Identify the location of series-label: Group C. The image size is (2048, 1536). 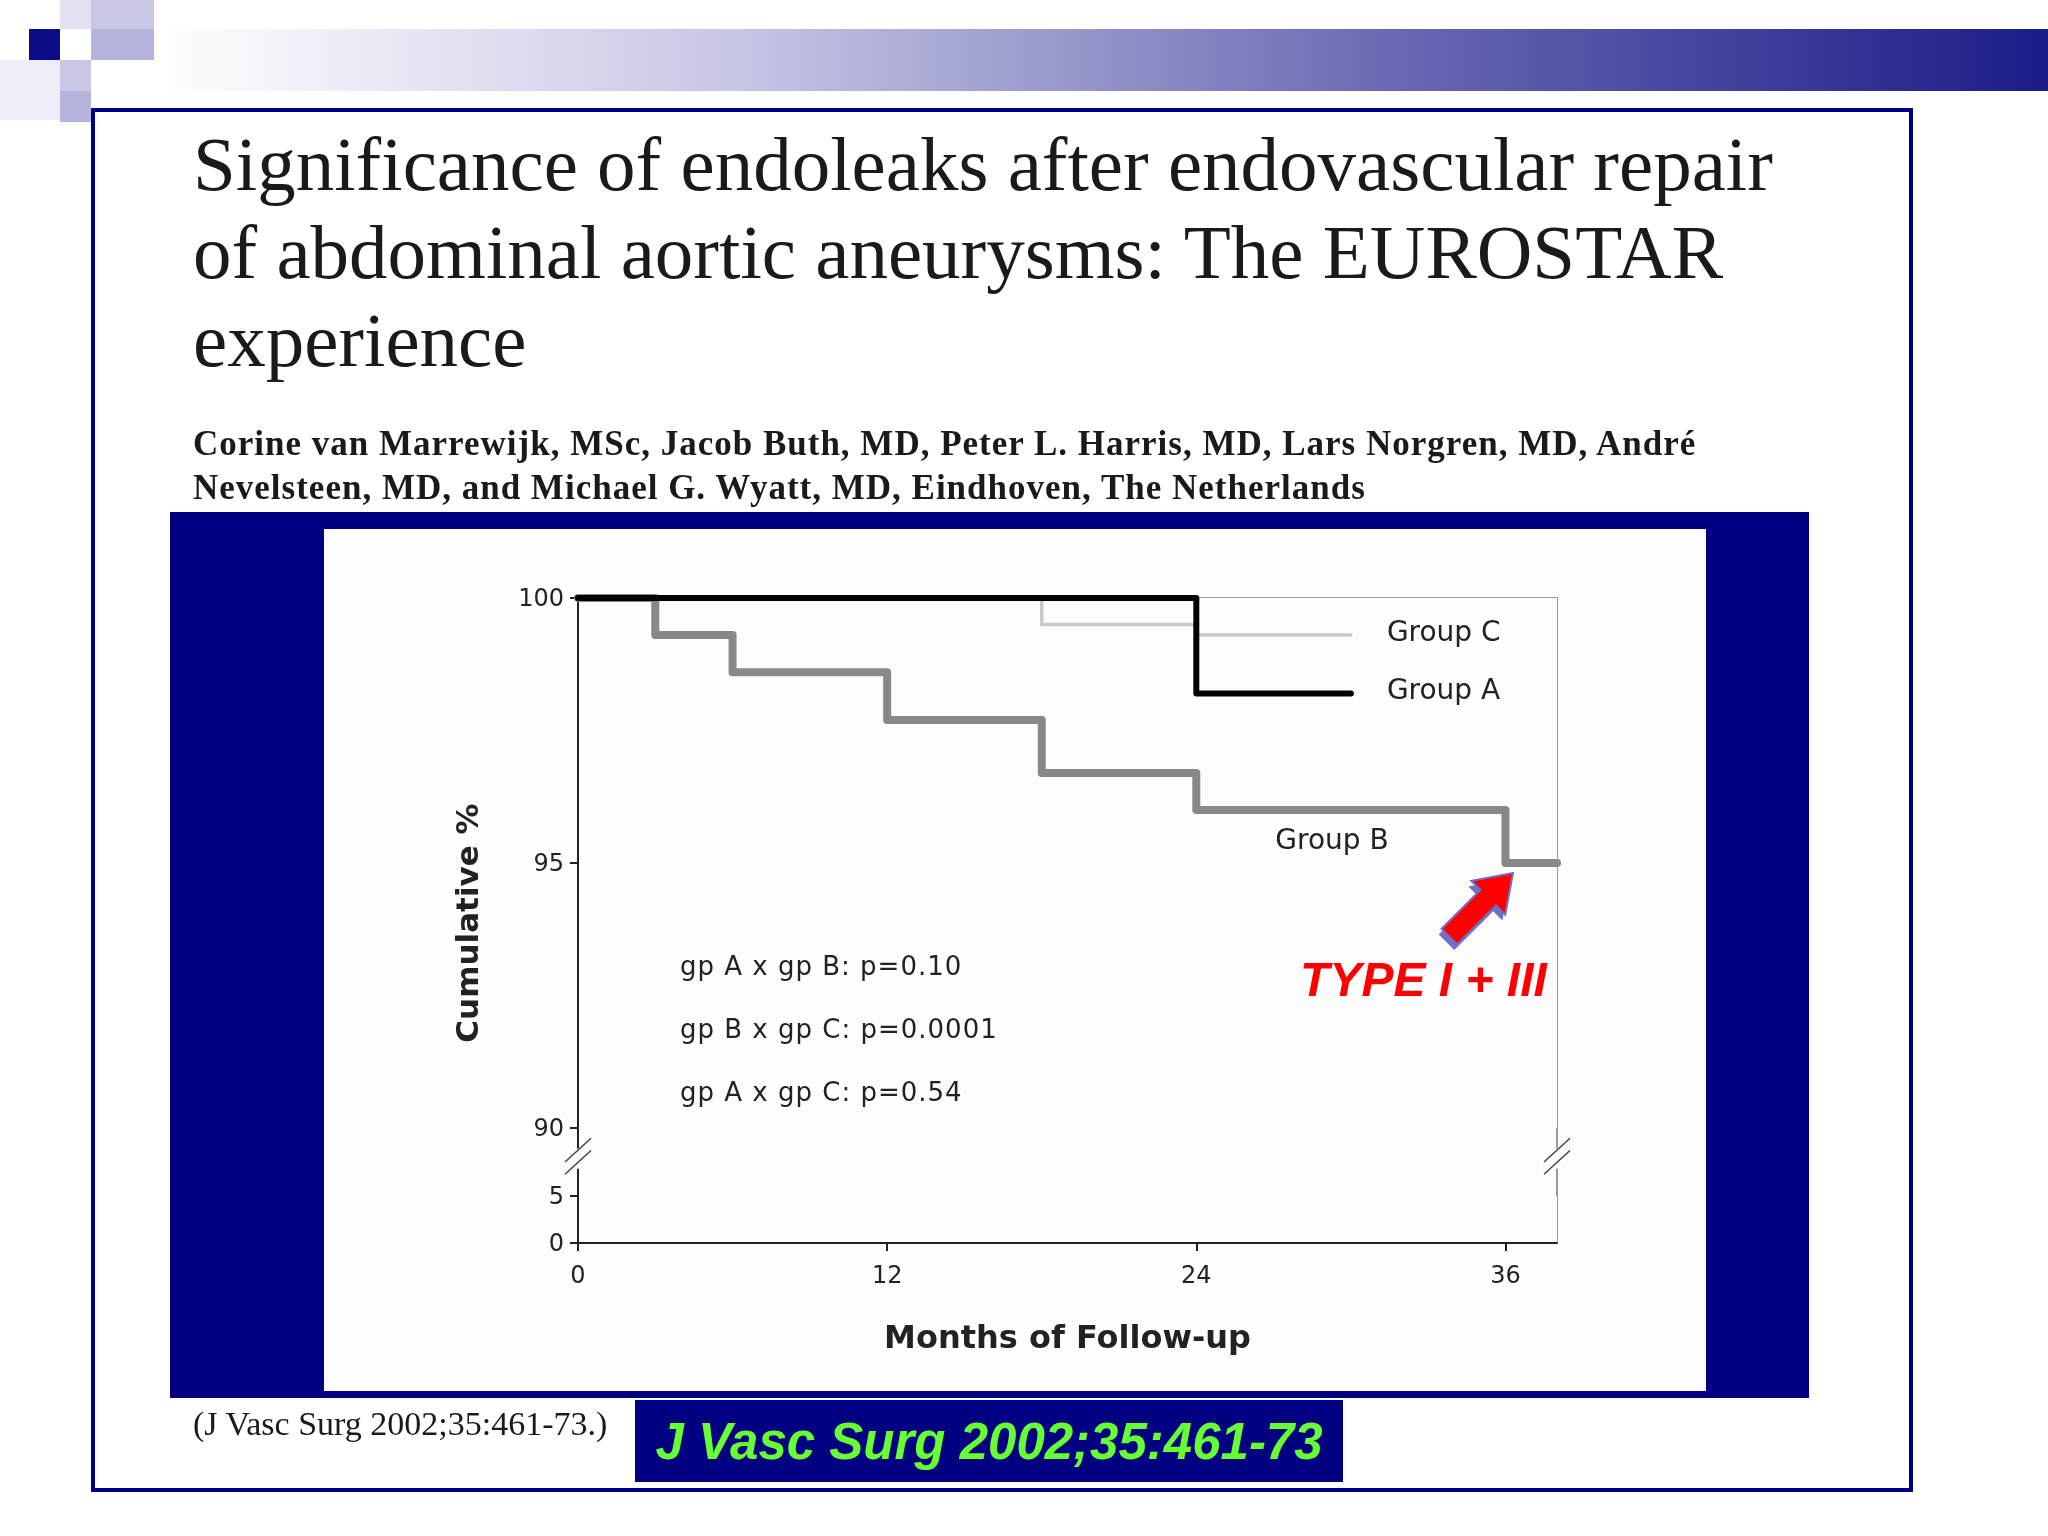
(1443, 631).